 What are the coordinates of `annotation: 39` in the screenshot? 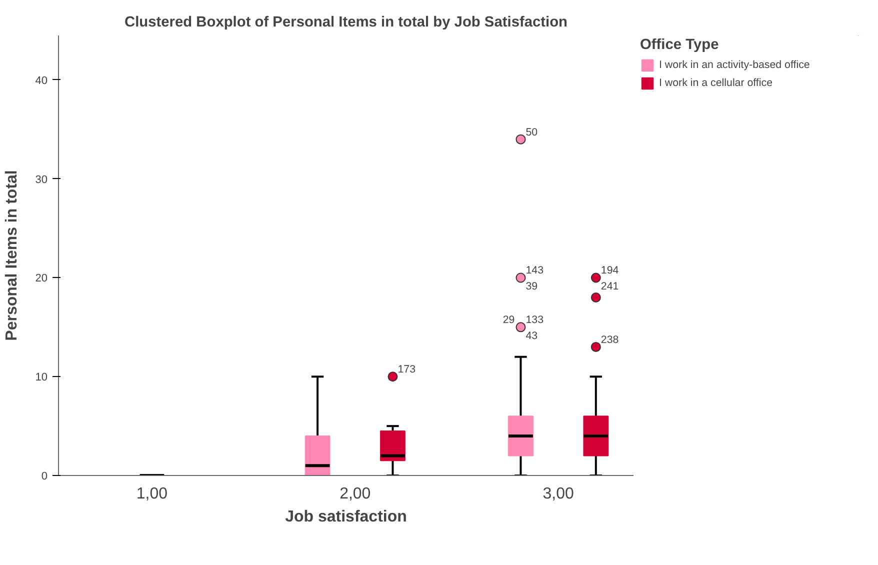 It's located at (532, 286).